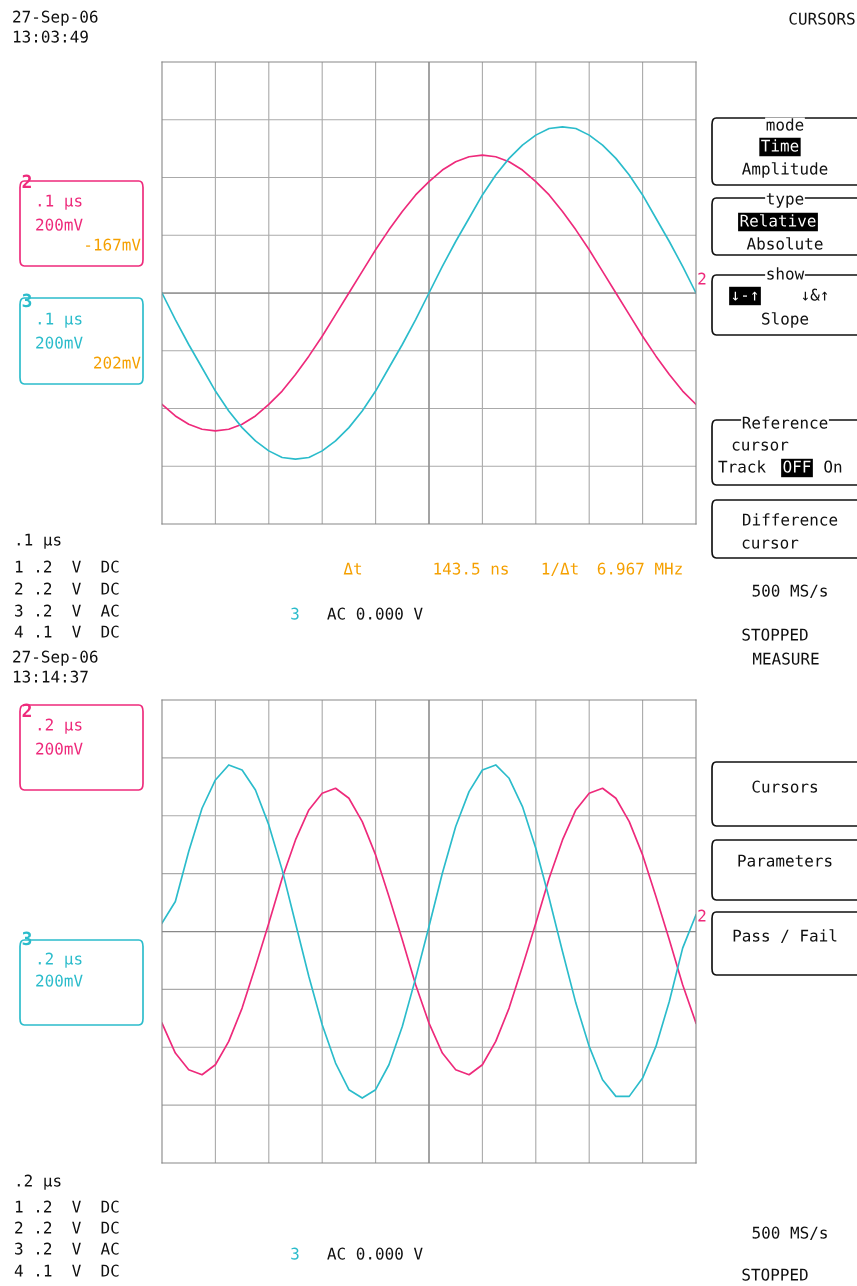 Image resolution: width=857 pixels, height=1286 pixels. What do you see at coordinates (742, 466) in the screenshot?
I see `text: Track` at bounding box center [742, 466].